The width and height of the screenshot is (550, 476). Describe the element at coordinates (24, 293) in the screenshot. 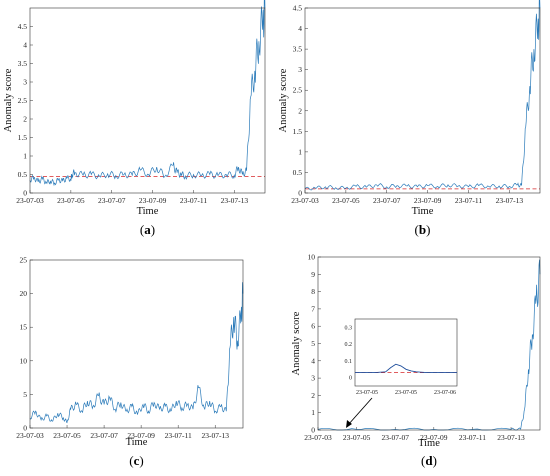

I see `y-tick-label: 20` at that location.